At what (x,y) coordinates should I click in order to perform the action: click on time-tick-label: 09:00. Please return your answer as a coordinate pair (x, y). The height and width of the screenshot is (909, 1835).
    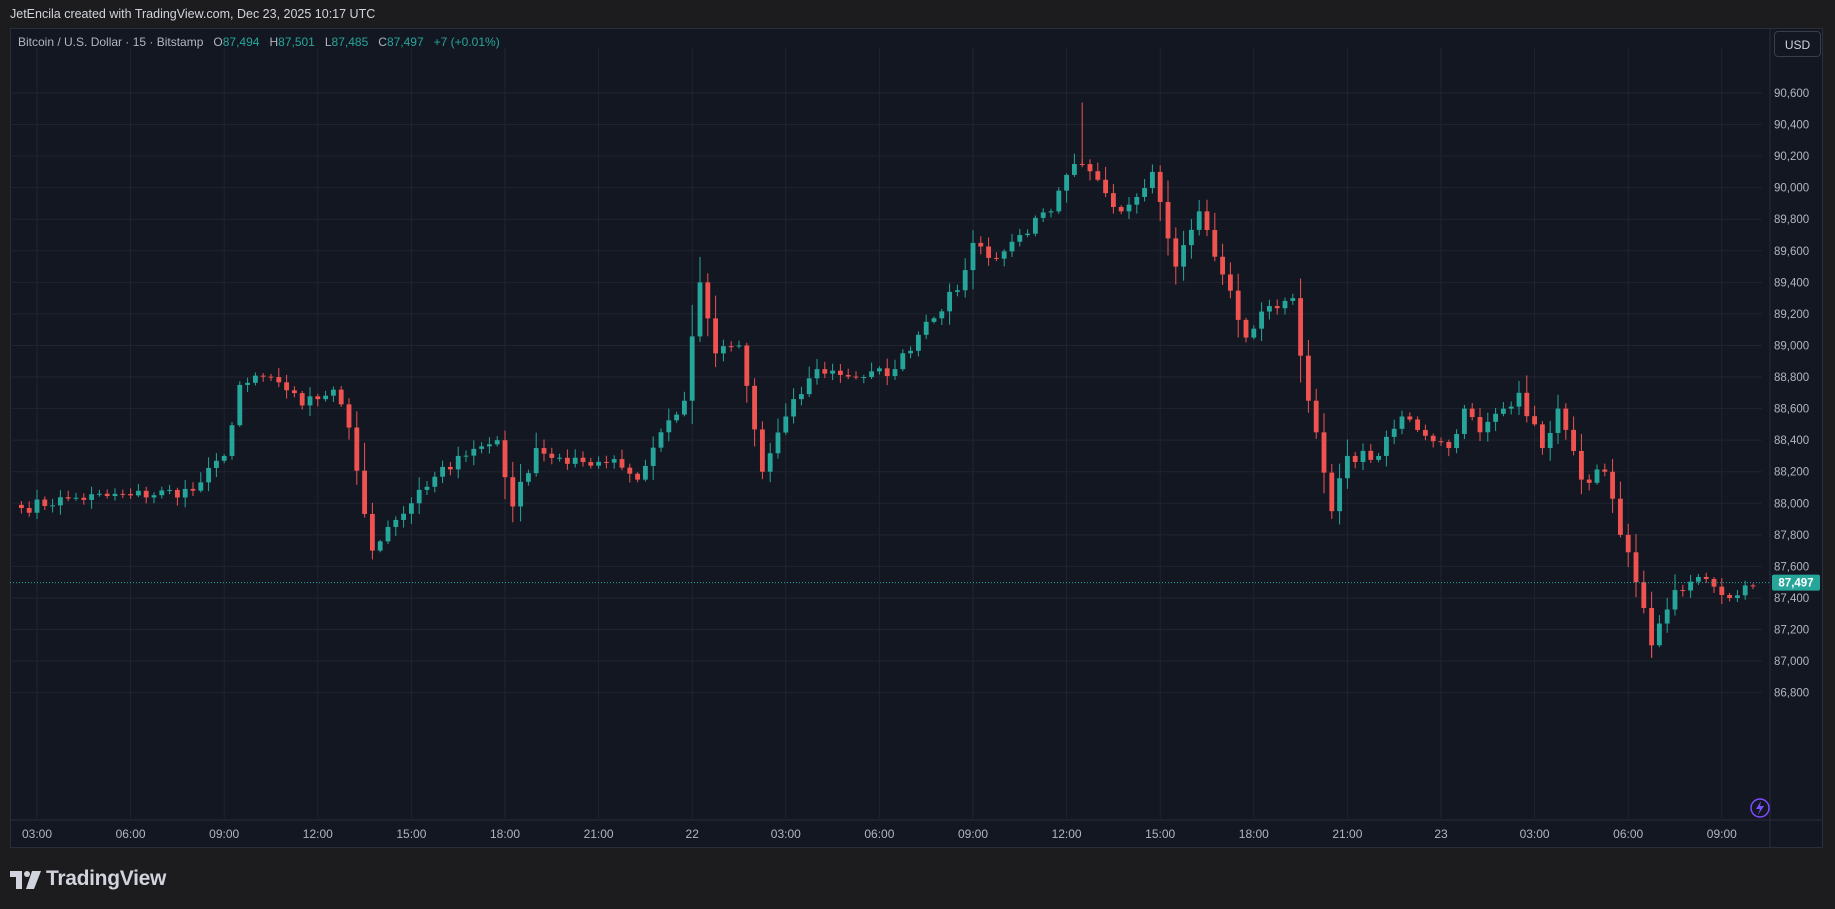
    Looking at the image, I should click on (224, 834).